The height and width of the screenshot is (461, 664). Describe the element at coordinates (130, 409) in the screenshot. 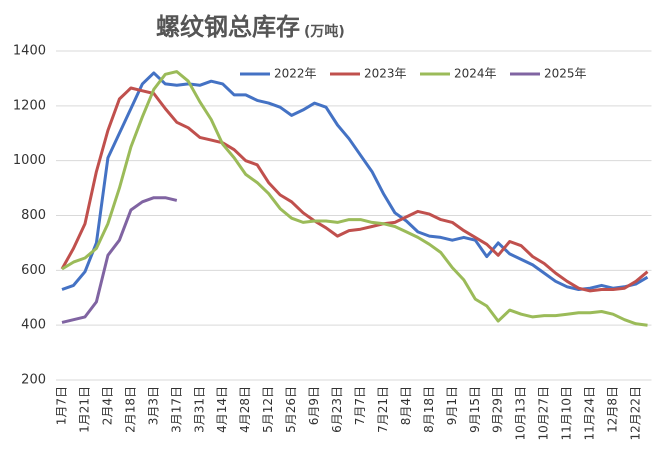

I see `x-tick-label: 2月18日` at that location.